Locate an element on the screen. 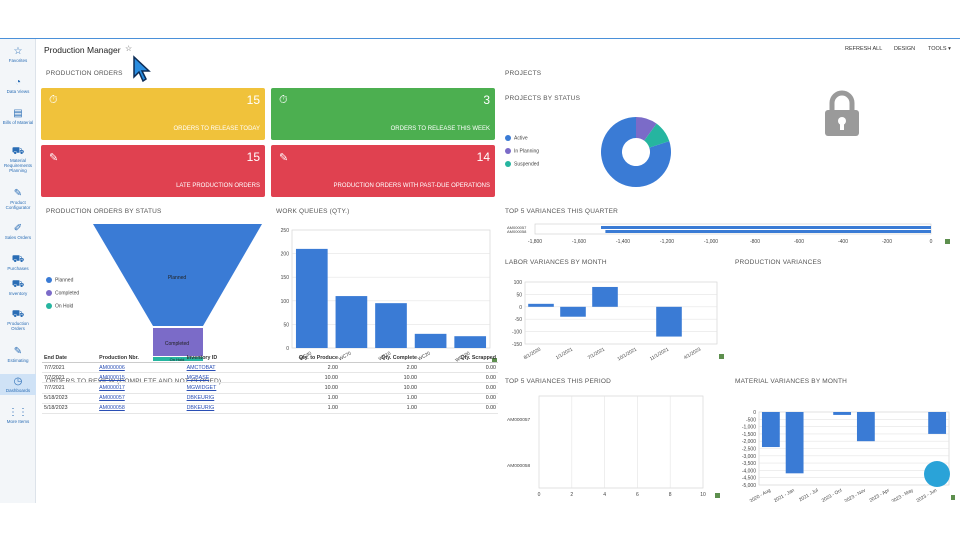 This screenshot has height=540, width=960. legend-in-planning: In Planning is located at coordinates (522, 151).